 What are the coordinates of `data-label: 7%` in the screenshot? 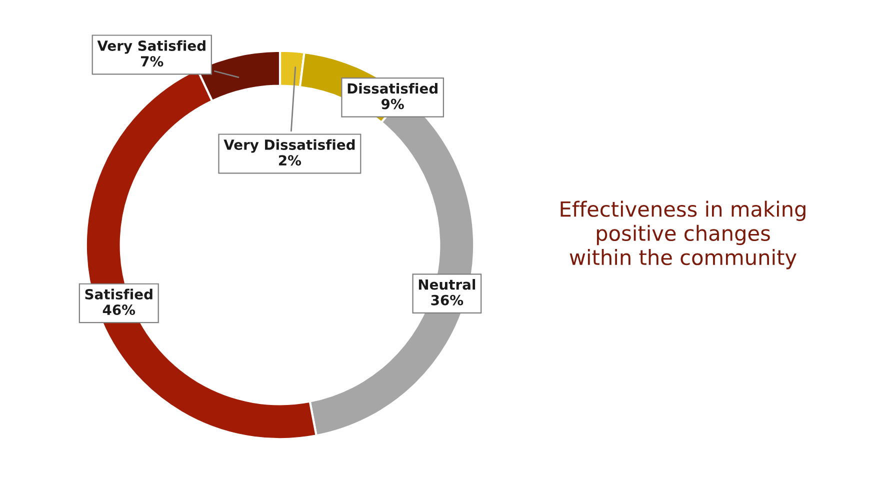 It's located at (152, 61).